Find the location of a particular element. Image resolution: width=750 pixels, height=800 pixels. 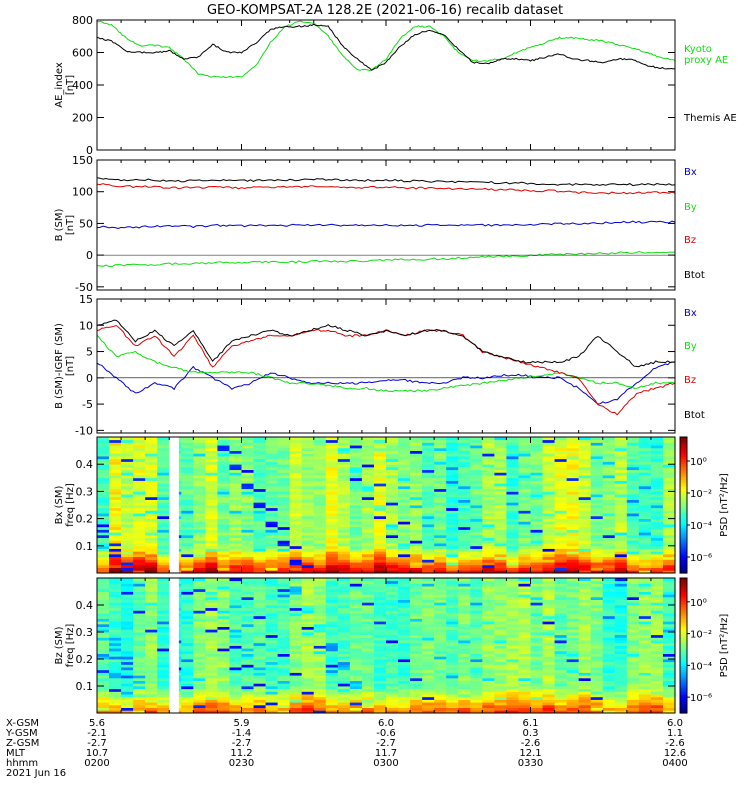

y-tick-label: 0 is located at coordinates (89, 255).